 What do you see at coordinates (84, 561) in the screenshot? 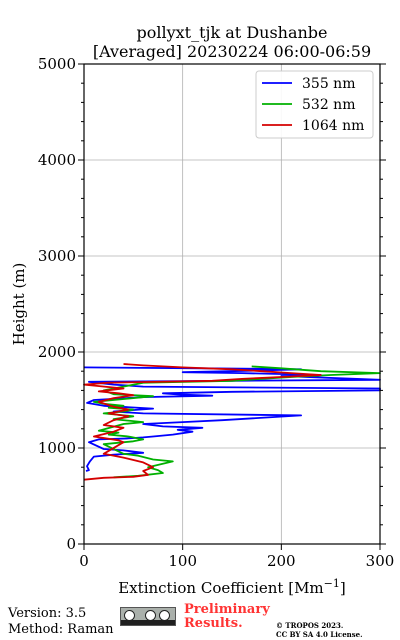
I see `x-tick-label: 0` at bounding box center [84, 561].